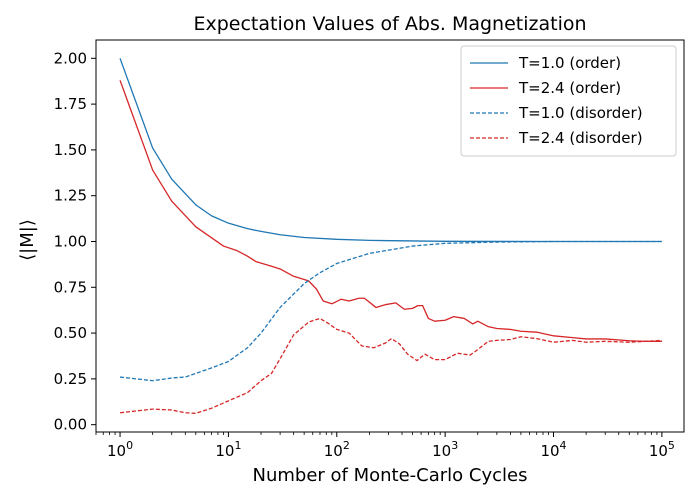  What do you see at coordinates (70, 104) in the screenshot?
I see `y-tick-label-7: 1.75` at bounding box center [70, 104].